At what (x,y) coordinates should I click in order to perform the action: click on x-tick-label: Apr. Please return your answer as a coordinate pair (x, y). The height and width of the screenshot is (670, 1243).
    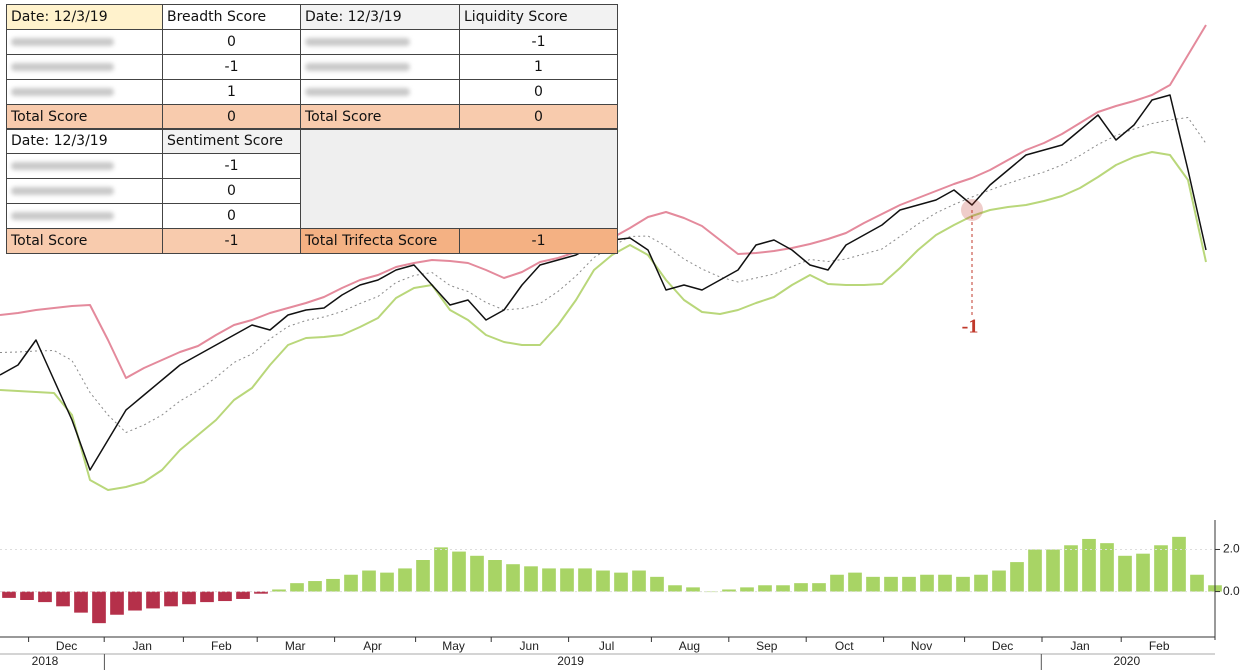
    Looking at the image, I should click on (372, 646).